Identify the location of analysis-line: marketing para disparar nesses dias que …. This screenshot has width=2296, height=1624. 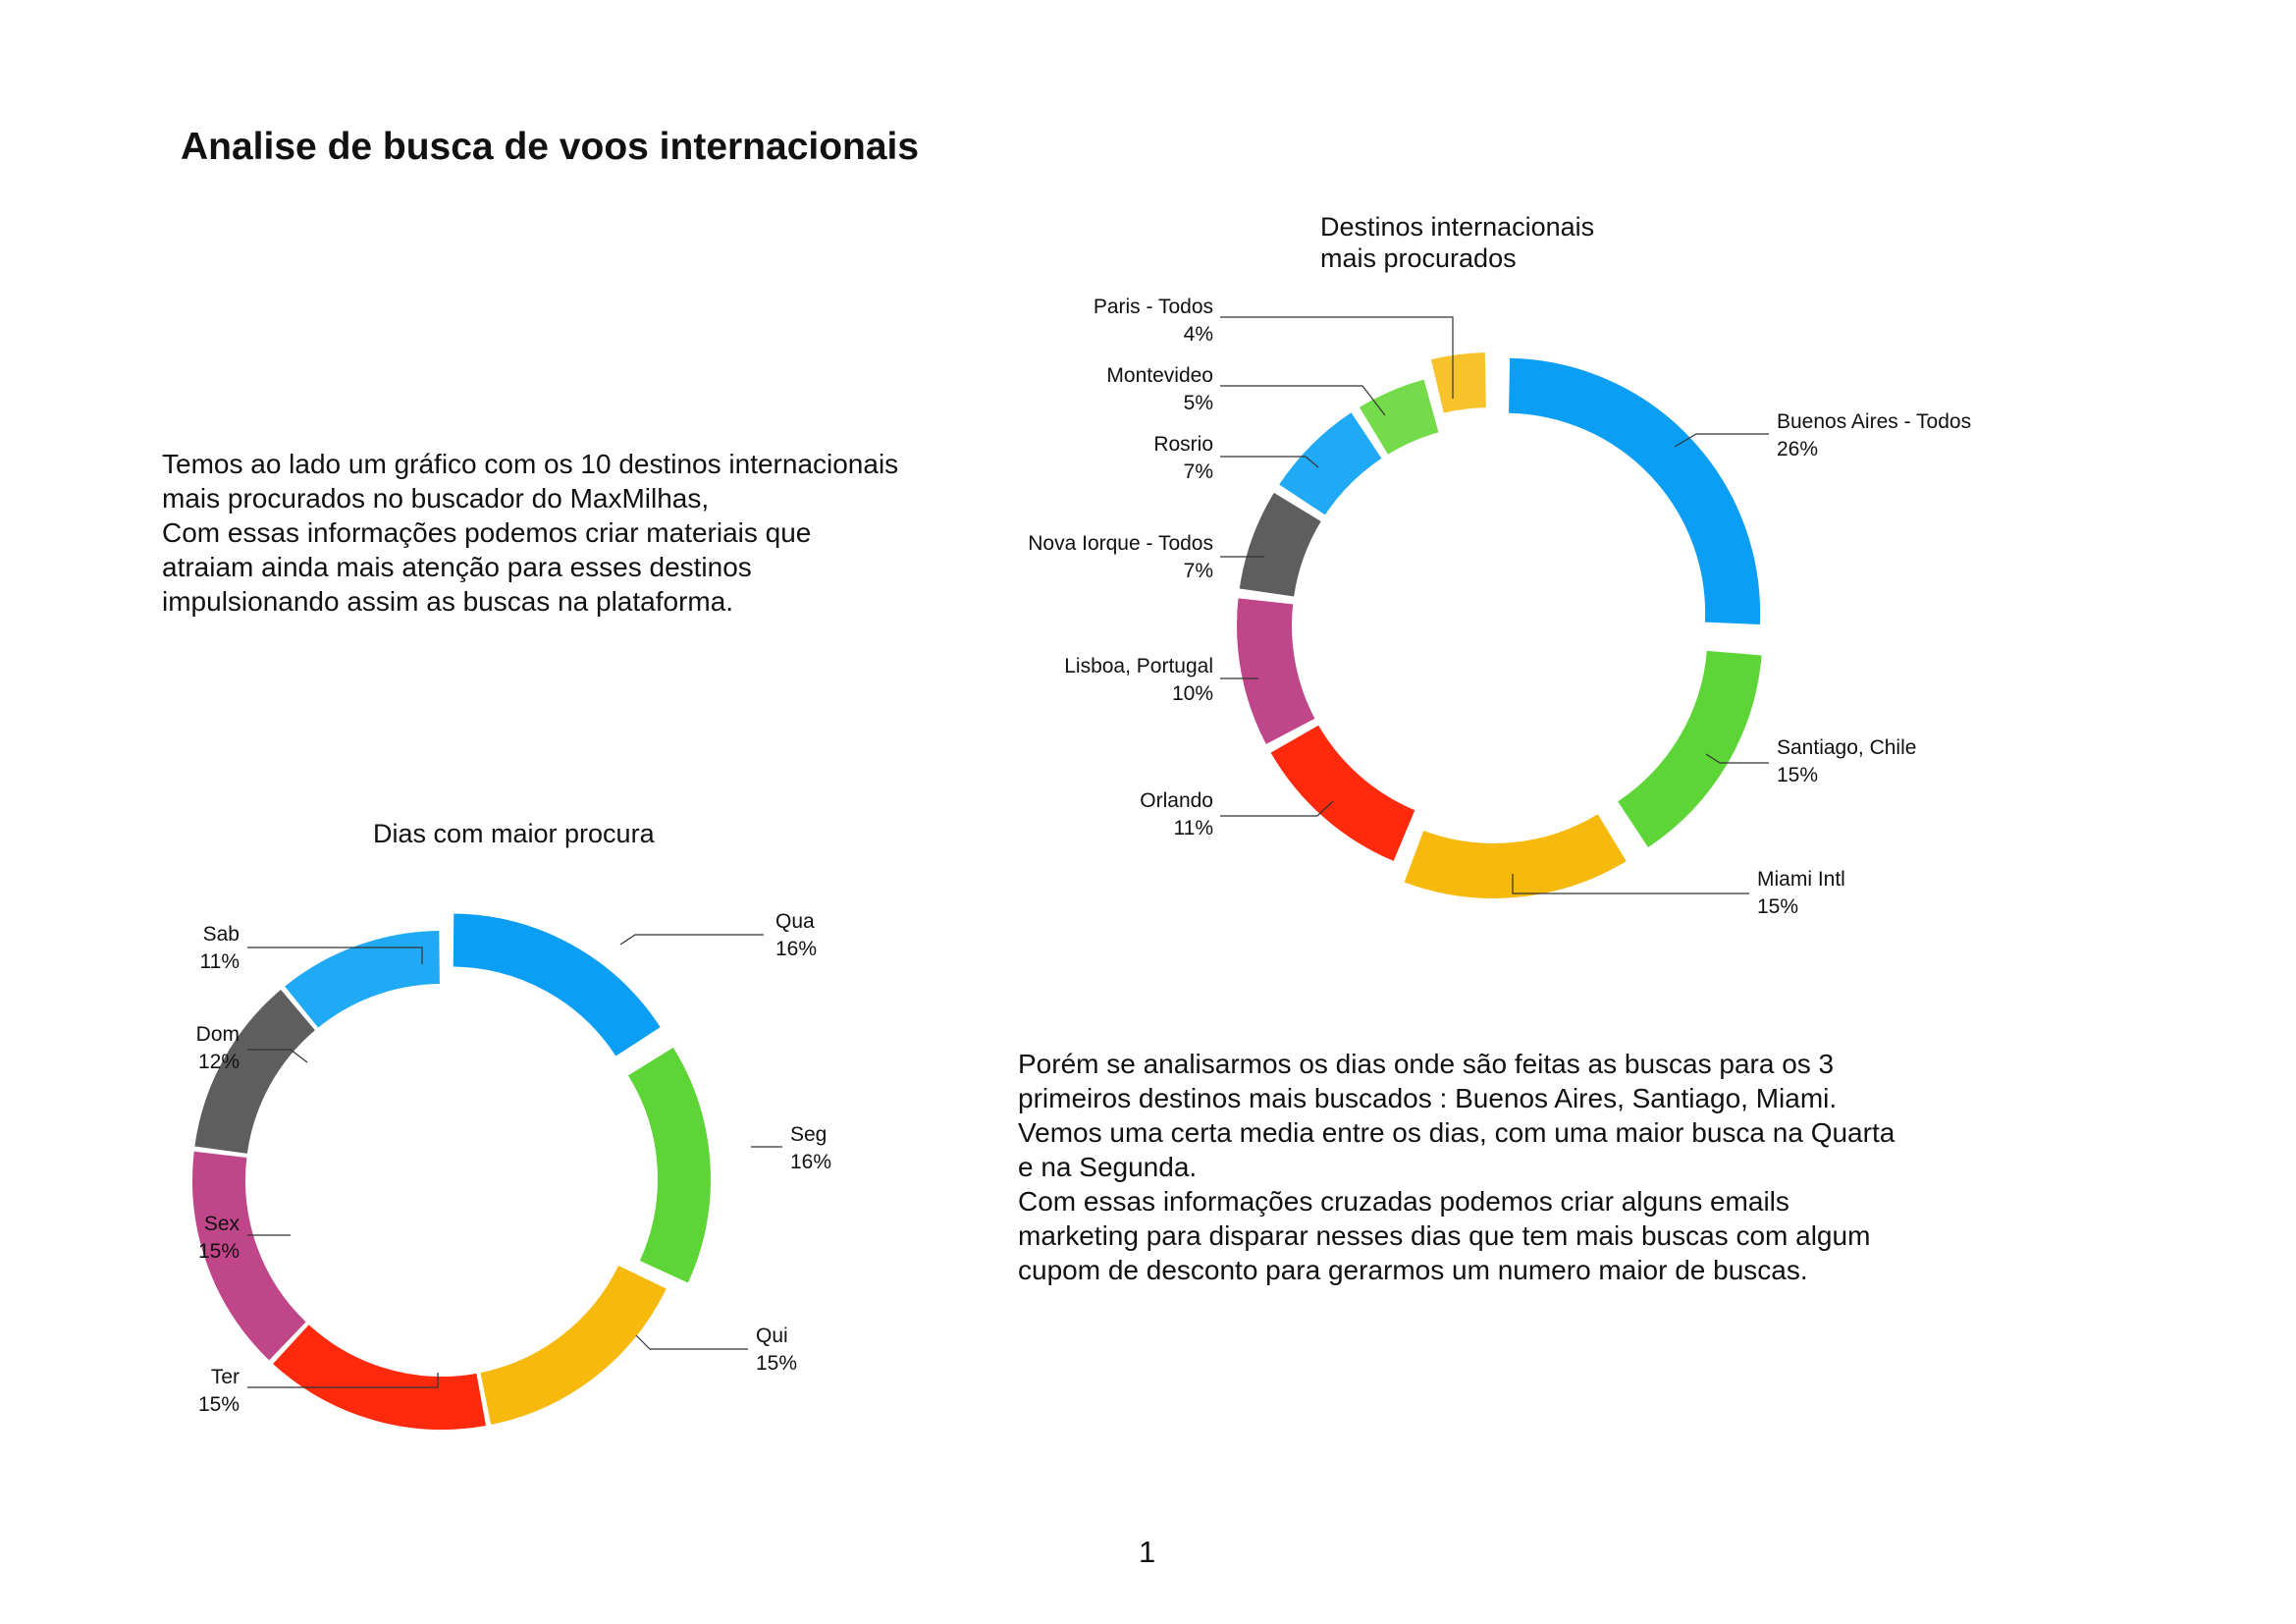
(1444, 1235).